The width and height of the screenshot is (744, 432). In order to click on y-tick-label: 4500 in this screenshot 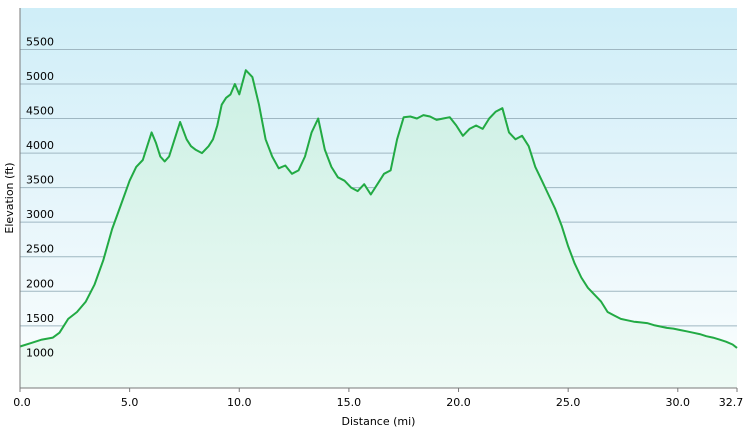, I will do `click(40, 111)`.